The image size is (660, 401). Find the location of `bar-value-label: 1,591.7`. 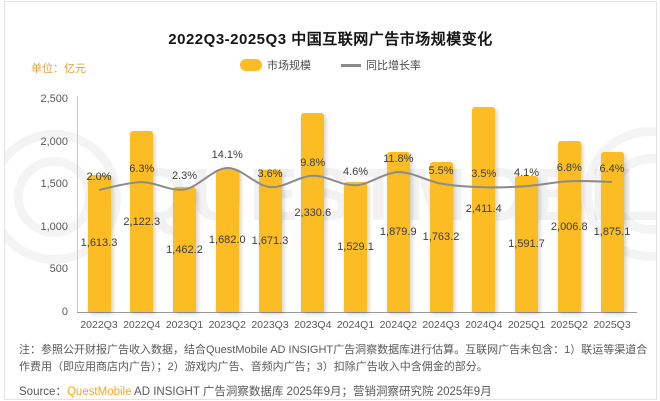

bar-value-label: 1,591.7 is located at coordinates (526, 244).